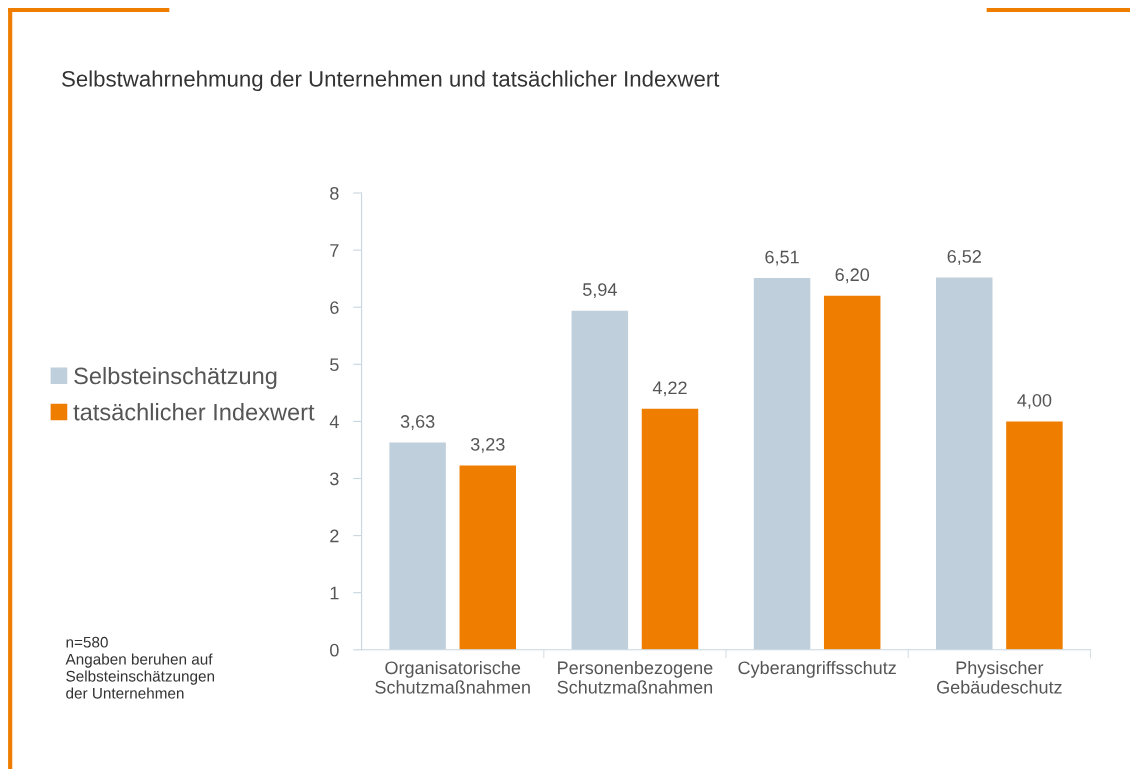  What do you see at coordinates (334, 536) in the screenshot?
I see `y-tick-label: 2` at bounding box center [334, 536].